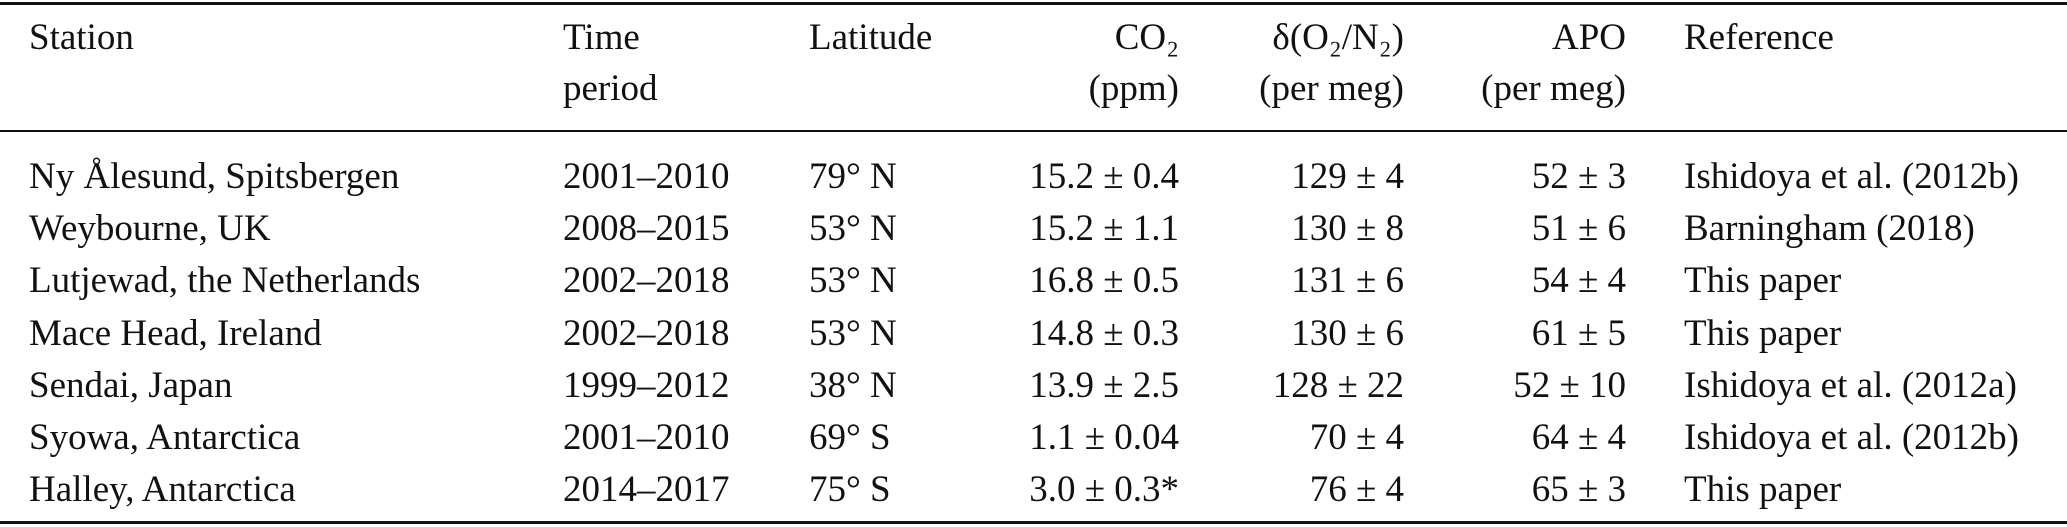  Describe the element at coordinates (1578, 333) in the screenshot. I see `cell-apo: 61 ± 5` at that location.